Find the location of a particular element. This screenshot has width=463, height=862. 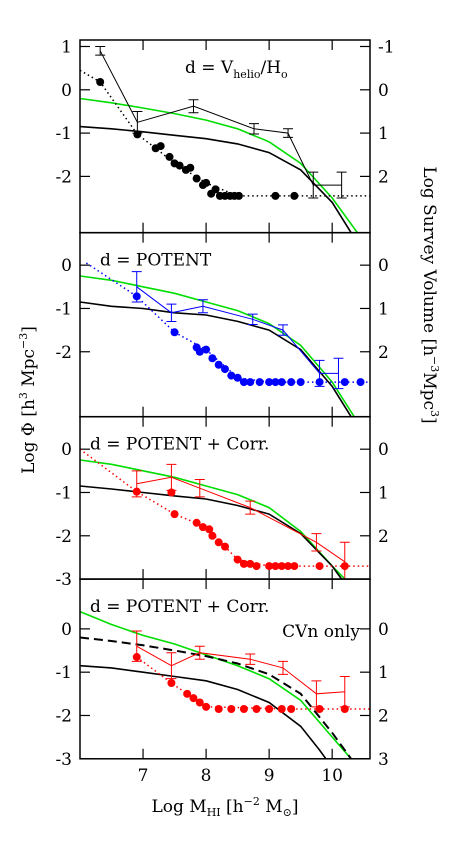

label-part: HI is located at coordinates (214, 812).